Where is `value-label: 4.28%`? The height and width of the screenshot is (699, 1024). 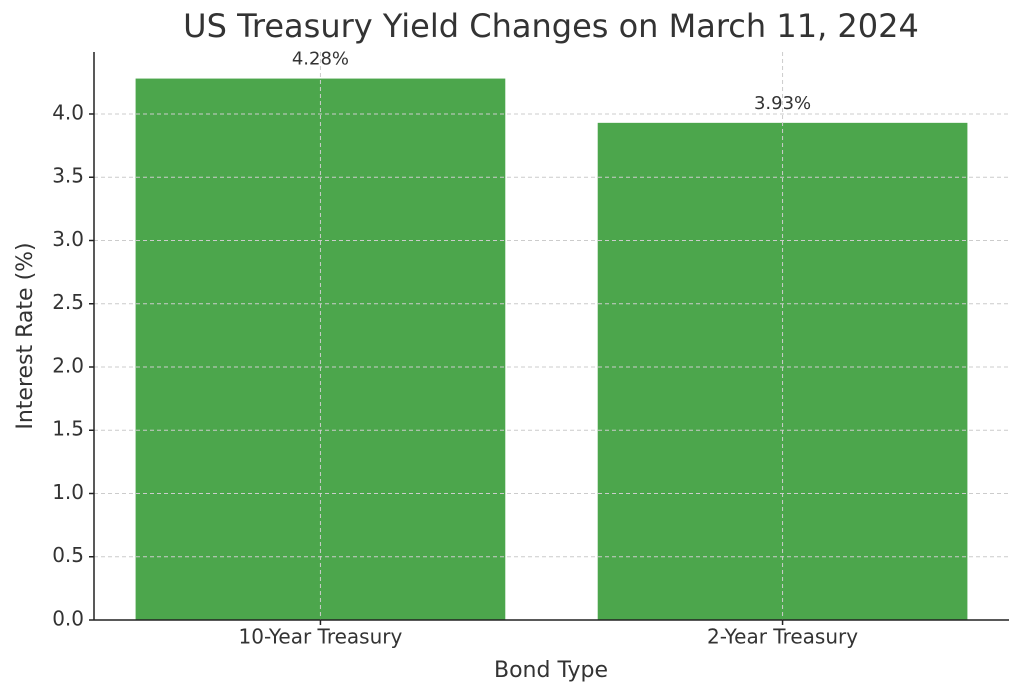
value-label: 4.28% is located at coordinates (320, 59).